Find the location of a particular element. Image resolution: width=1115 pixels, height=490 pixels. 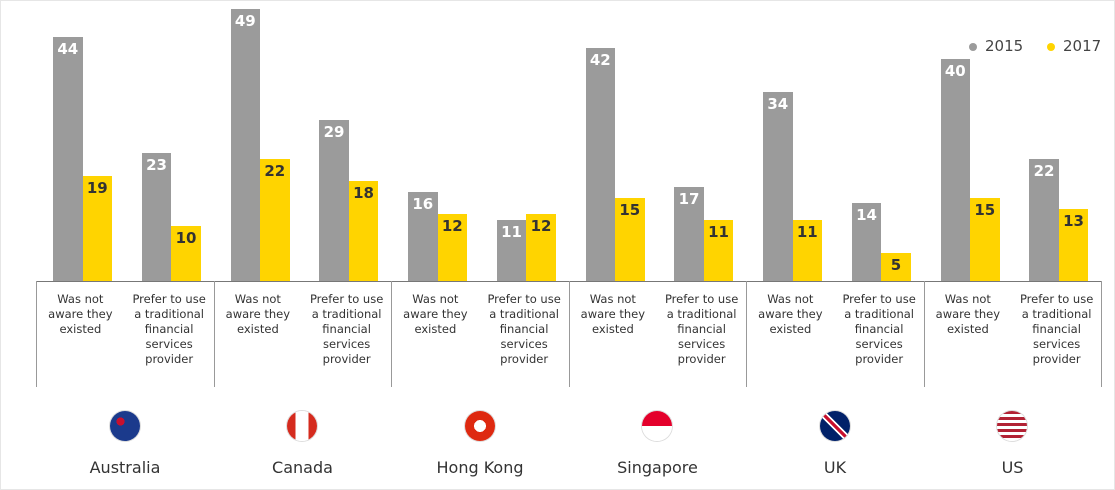

group-label: Canada is located at coordinates (302, 467).